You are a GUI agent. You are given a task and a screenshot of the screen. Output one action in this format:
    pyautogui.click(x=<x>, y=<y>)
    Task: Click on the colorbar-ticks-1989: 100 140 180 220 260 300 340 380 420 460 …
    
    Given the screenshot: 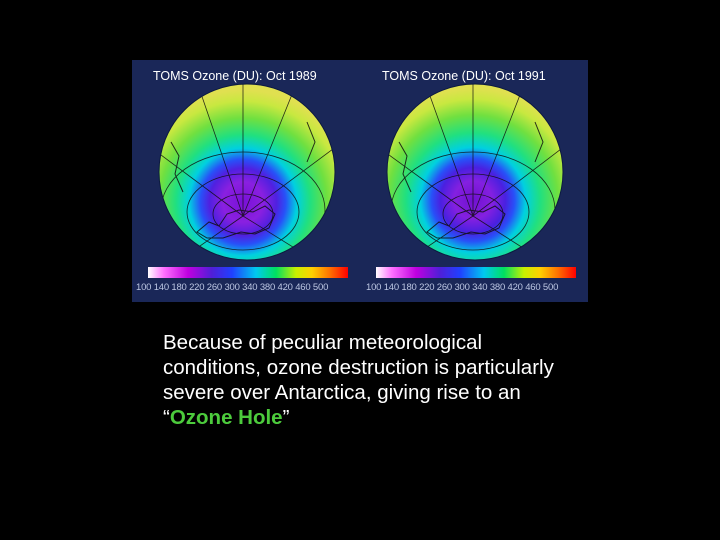 What is the action you would take?
    pyautogui.click(x=232, y=287)
    